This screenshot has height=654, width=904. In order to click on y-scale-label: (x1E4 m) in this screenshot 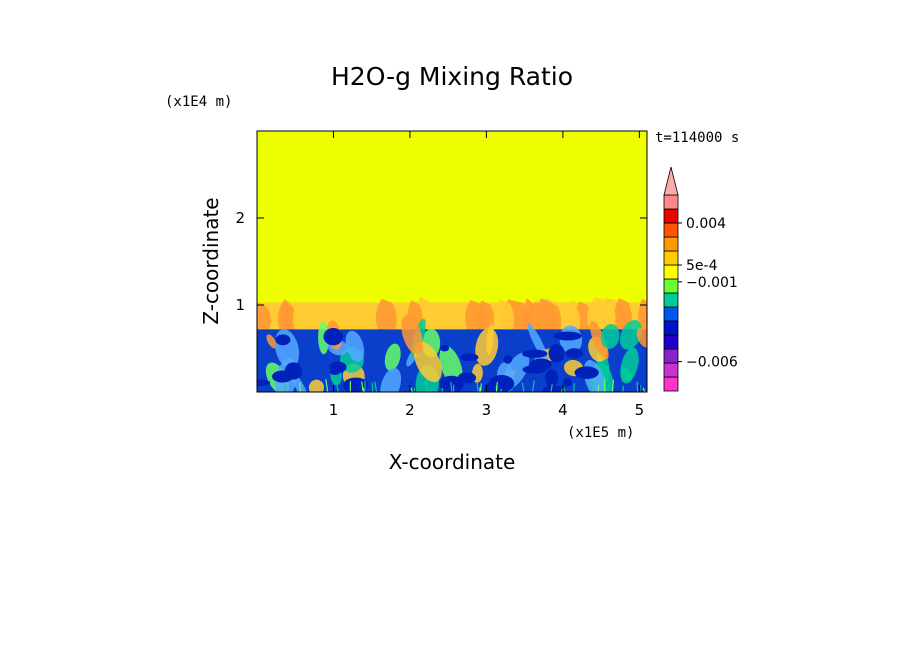, I will do `click(198, 102)`.